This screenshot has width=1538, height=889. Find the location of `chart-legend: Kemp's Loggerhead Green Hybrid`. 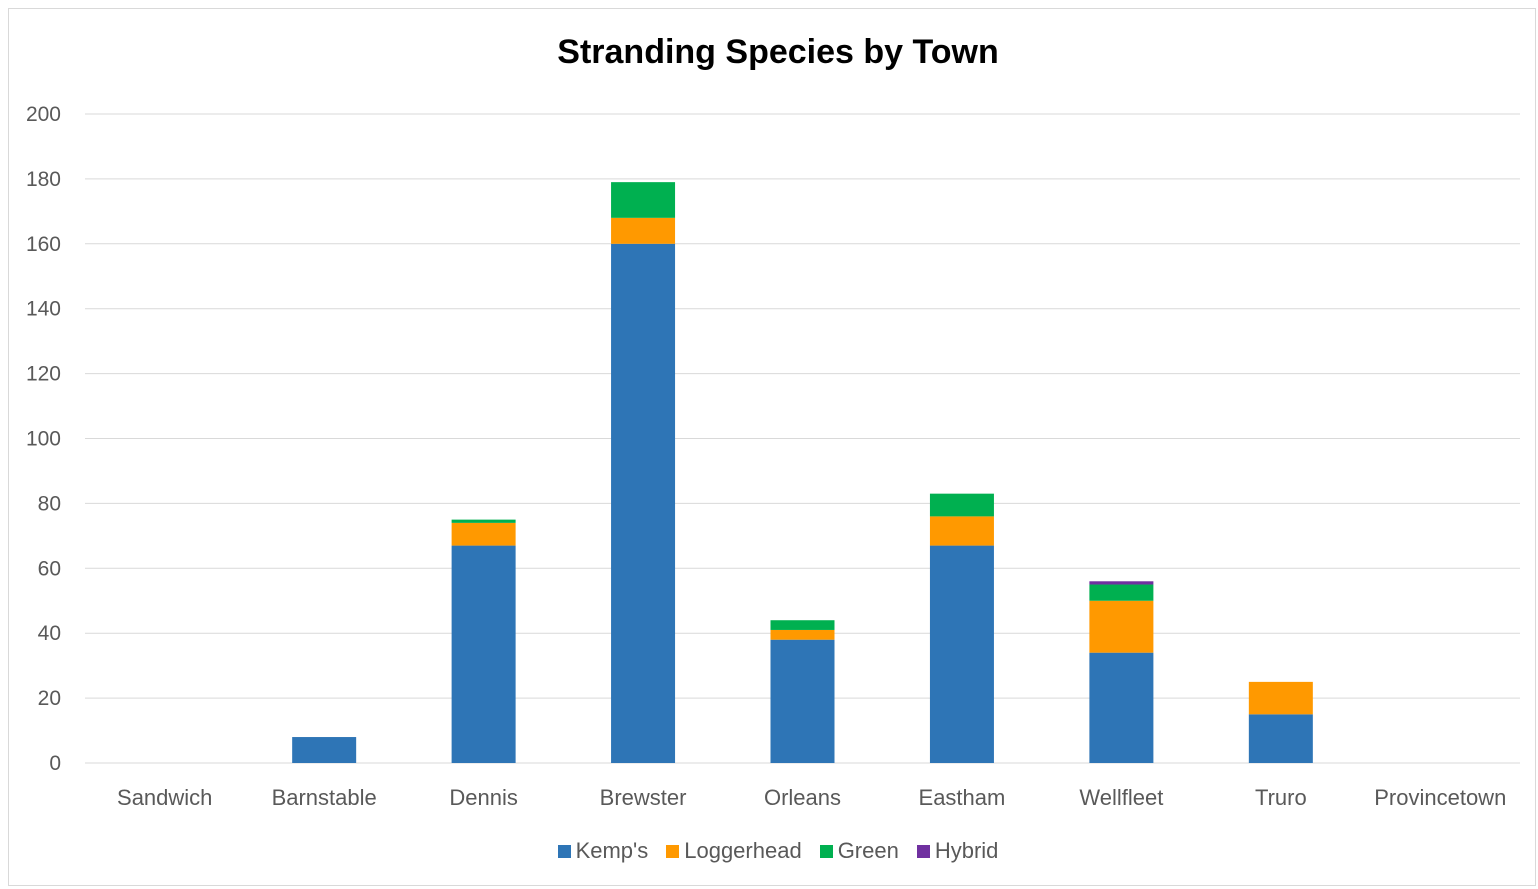

chart-legend: Kemp's Loggerhead Green Hybrid is located at coordinates (769, 851).